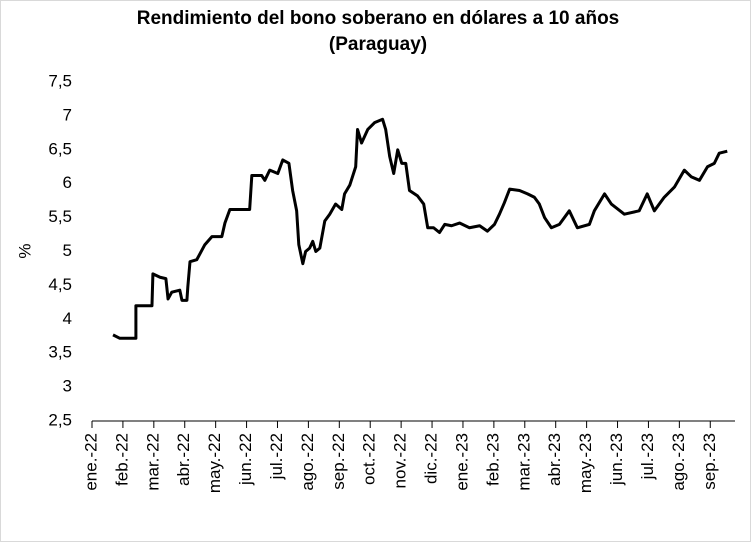 The image size is (751, 542). I want to click on x-tick-label: sep.-23, so click(709, 461).